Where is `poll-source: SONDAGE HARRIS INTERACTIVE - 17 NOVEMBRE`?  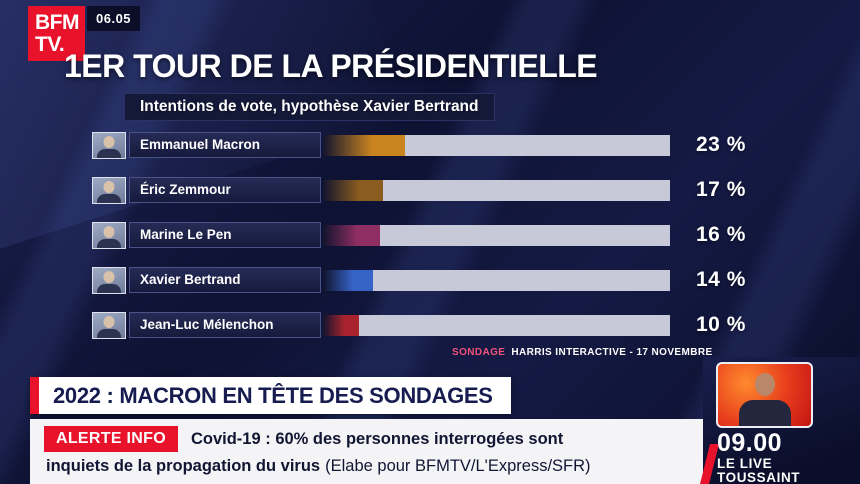
poll-source: SONDAGE HARRIS INTERACTIVE - 17 NOVEMBRE is located at coordinates (582, 352).